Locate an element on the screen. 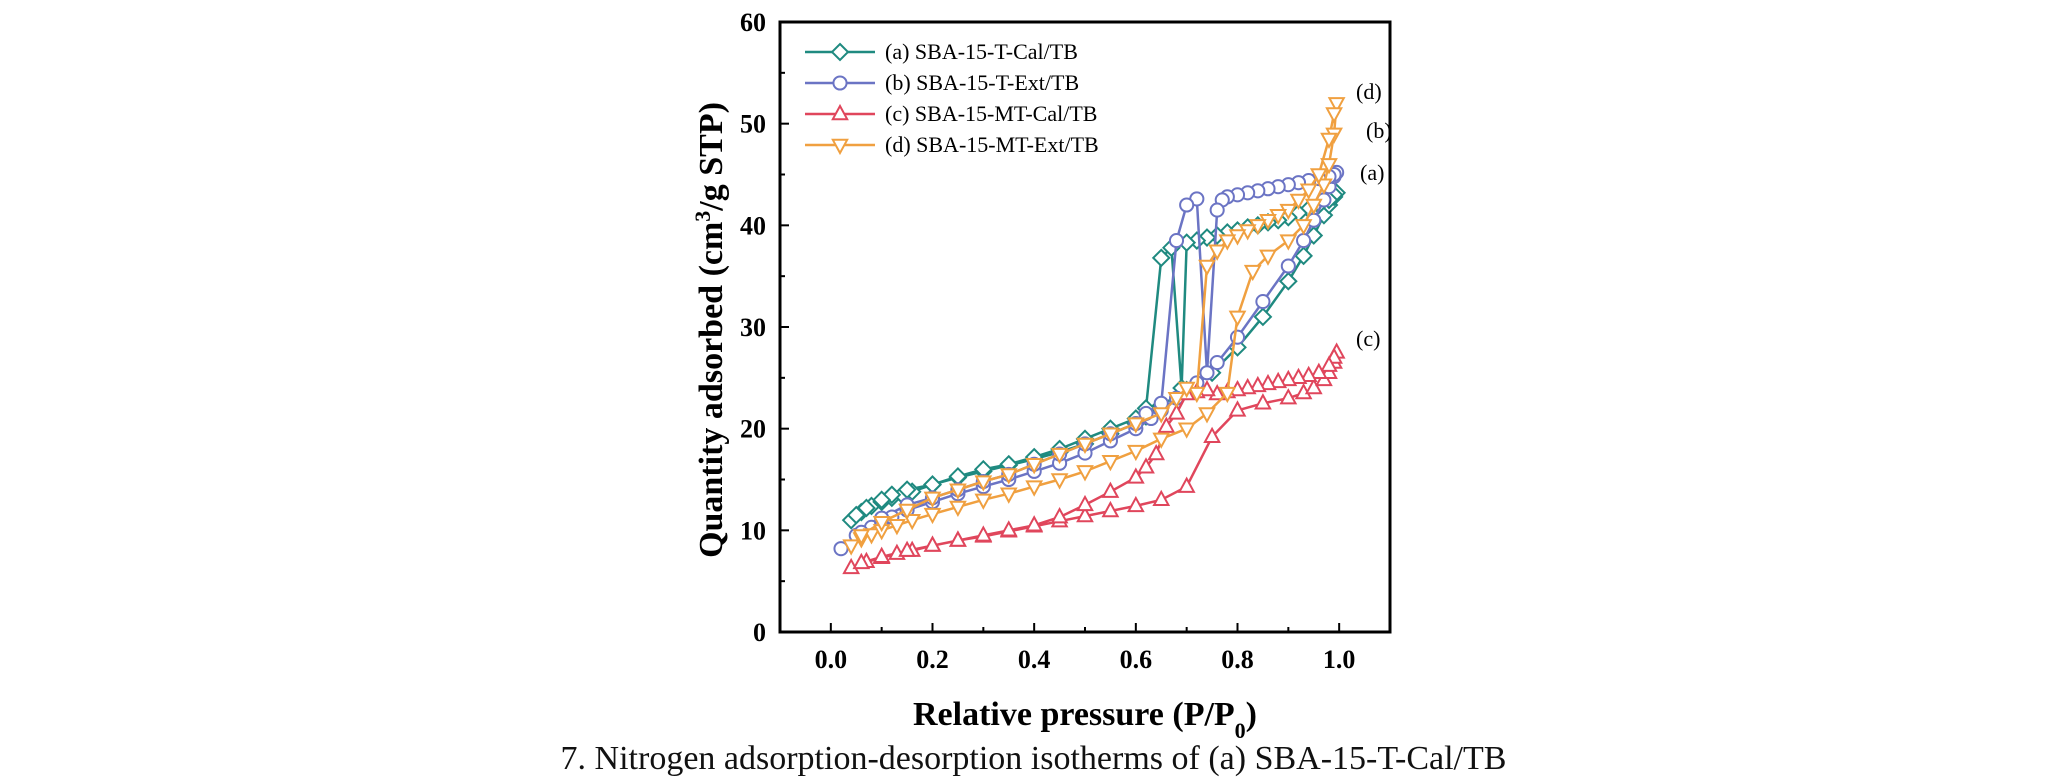 The image size is (2067, 780). y-tick-label: 50 is located at coordinates (753, 124).